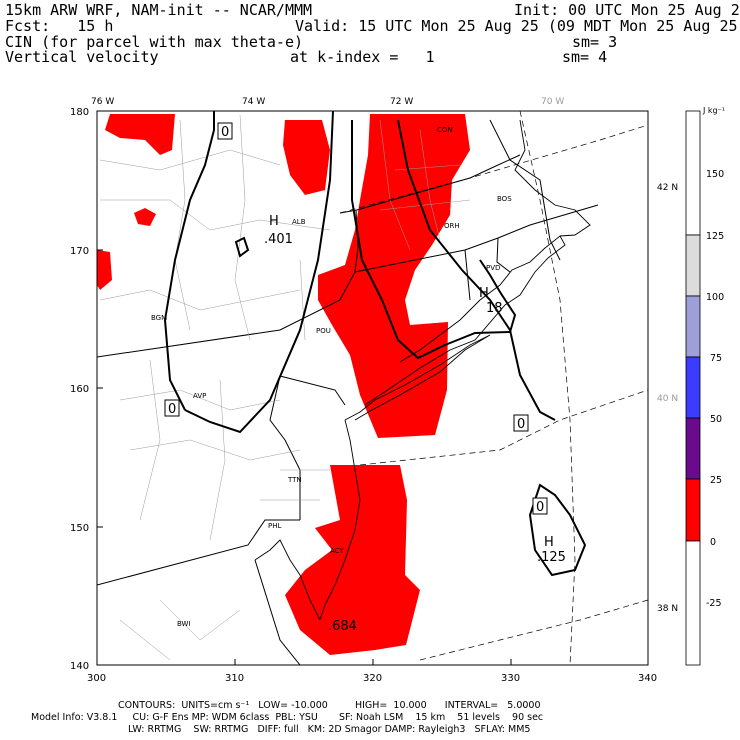  I want to click on city-label: ALB, so click(299, 222).